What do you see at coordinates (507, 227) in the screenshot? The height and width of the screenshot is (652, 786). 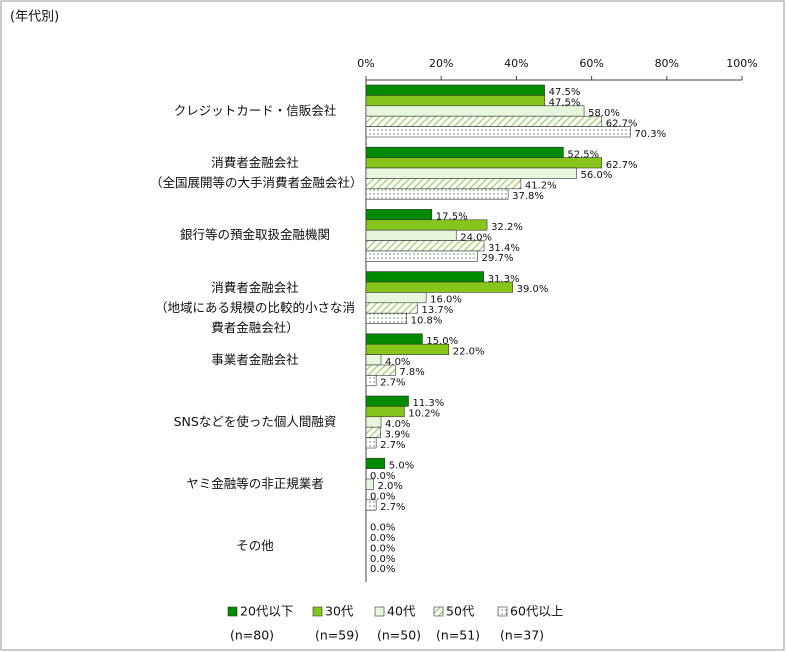 I see `value-label: 32.2%` at bounding box center [507, 227].